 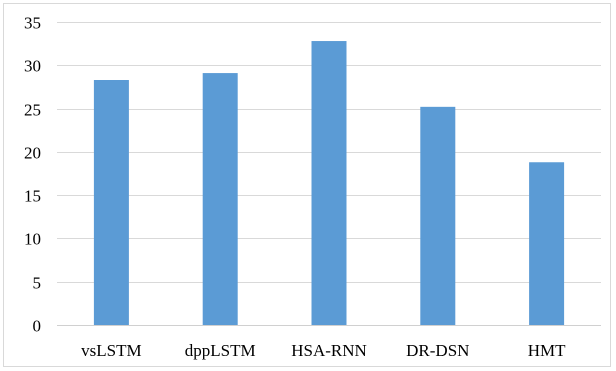 What do you see at coordinates (32, 110) in the screenshot?
I see `y-tick-label: 25` at bounding box center [32, 110].